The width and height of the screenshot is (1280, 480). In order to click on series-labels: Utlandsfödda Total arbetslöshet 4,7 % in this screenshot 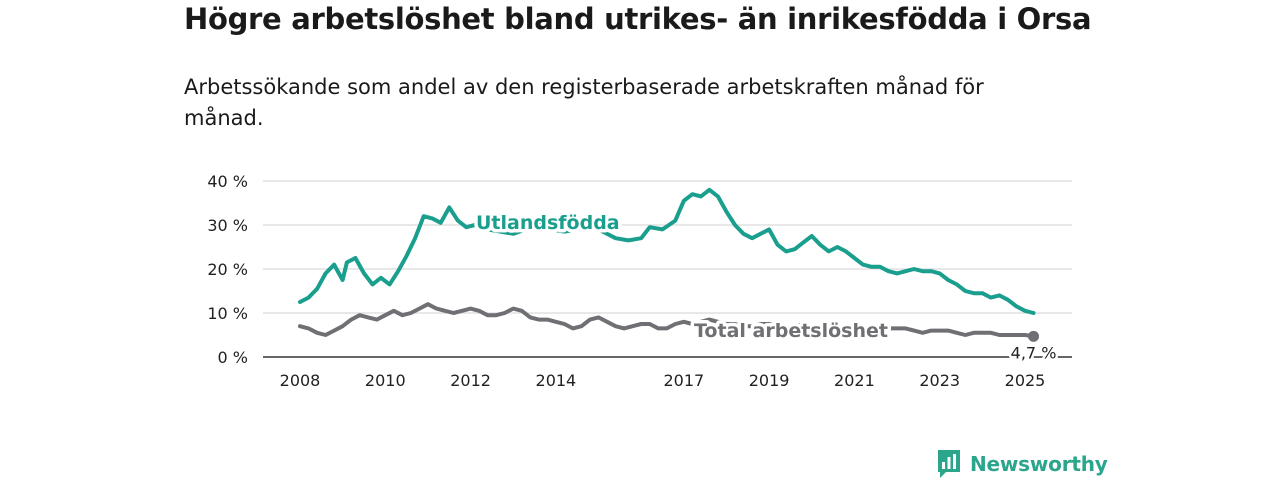, I will do `click(766, 287)`.